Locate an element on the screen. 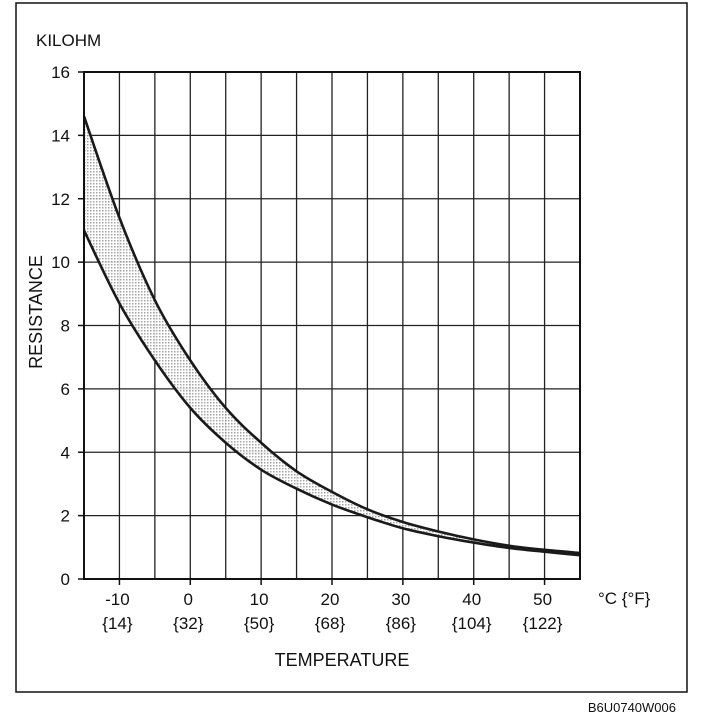 Image resolution: width=704 pixels, height=727 pixels. x-tick-label-celsius: -10 is located at coordinates (117, 599).